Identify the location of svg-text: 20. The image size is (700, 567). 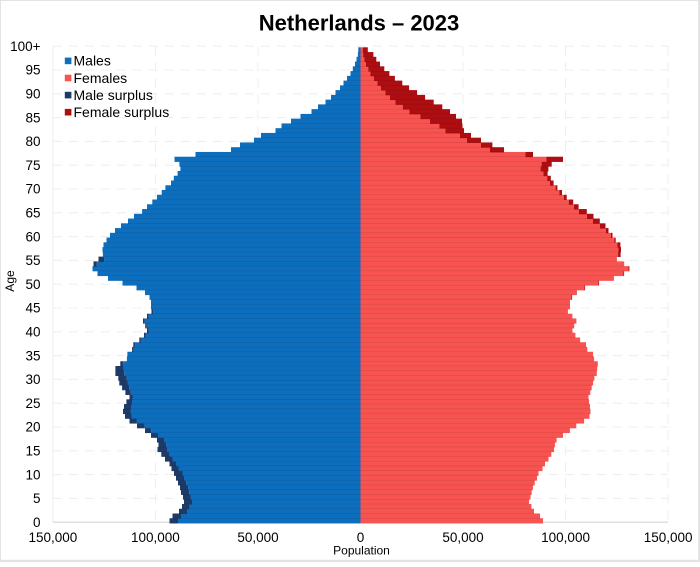
(32, 427).